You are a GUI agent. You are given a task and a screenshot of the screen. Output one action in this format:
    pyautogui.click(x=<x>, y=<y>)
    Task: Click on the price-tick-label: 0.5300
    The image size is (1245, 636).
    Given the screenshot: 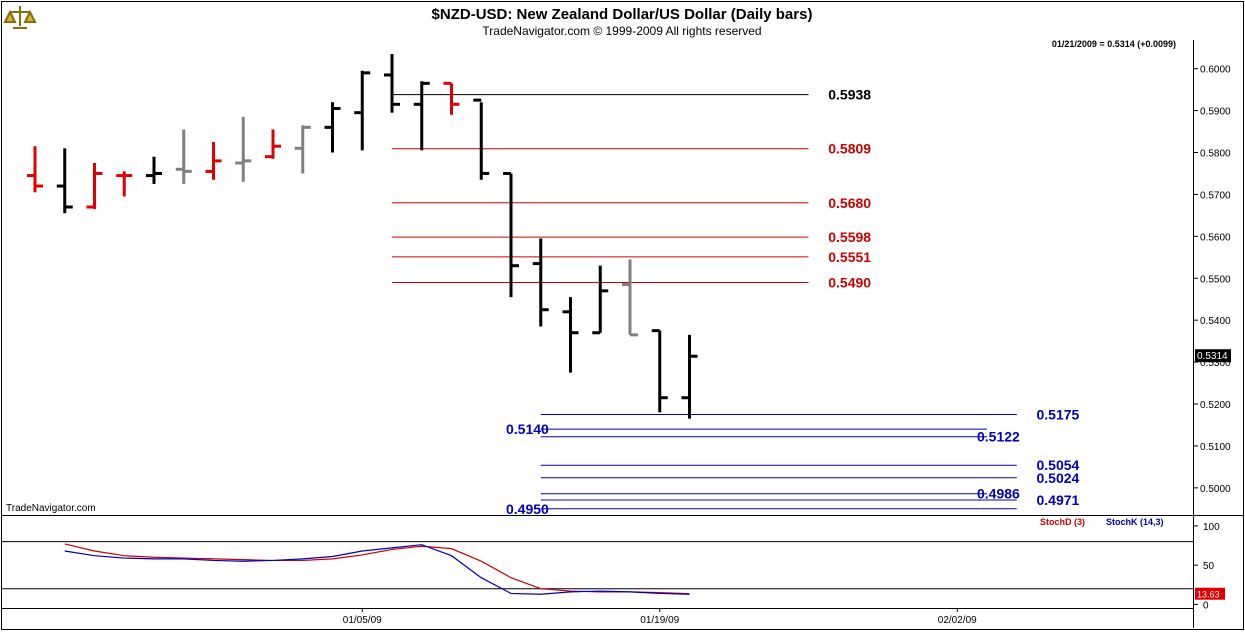 What is the action you would take?
    pyautogui.click(x=1215, y=363)
    